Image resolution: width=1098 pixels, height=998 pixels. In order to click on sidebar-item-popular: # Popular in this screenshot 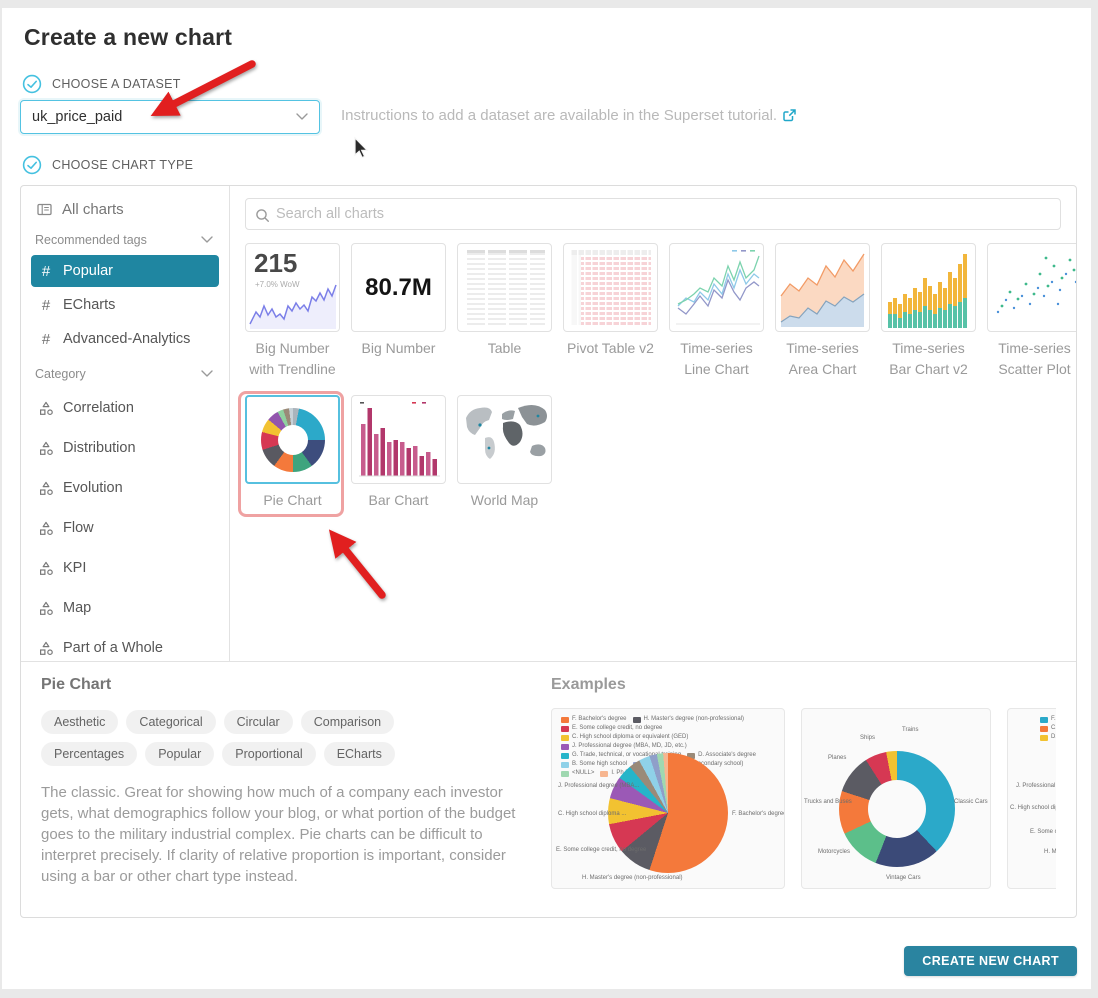, I will do `click(125, 271)`.